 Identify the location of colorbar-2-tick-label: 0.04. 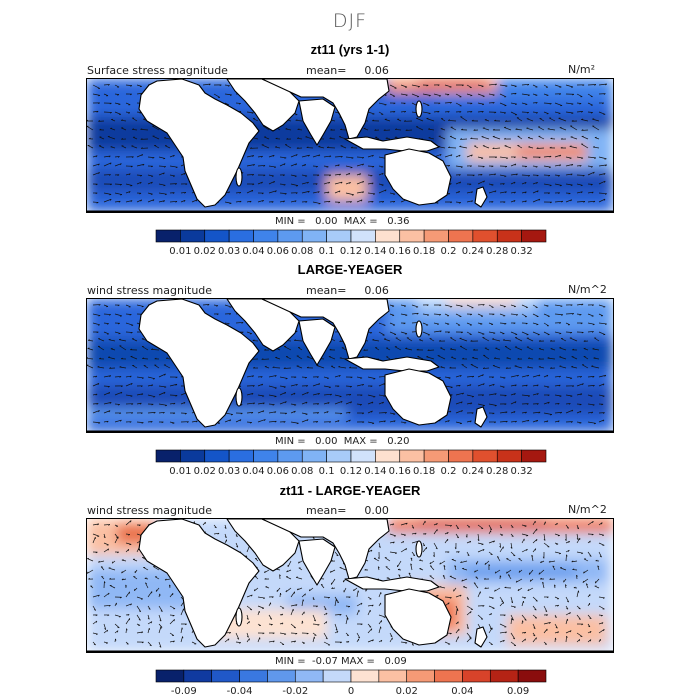
(253, 471).